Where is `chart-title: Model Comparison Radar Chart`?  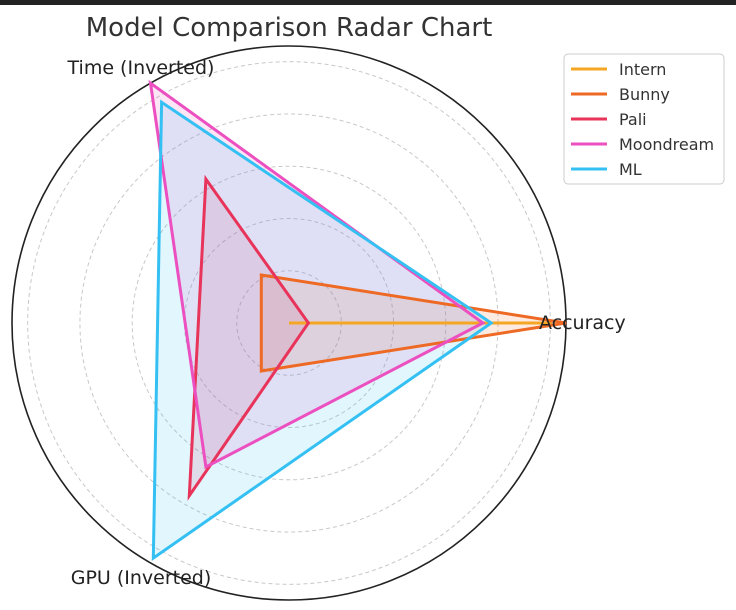 chart-title: Model Comparison Radar Chart is located at coordinates (289, 28).